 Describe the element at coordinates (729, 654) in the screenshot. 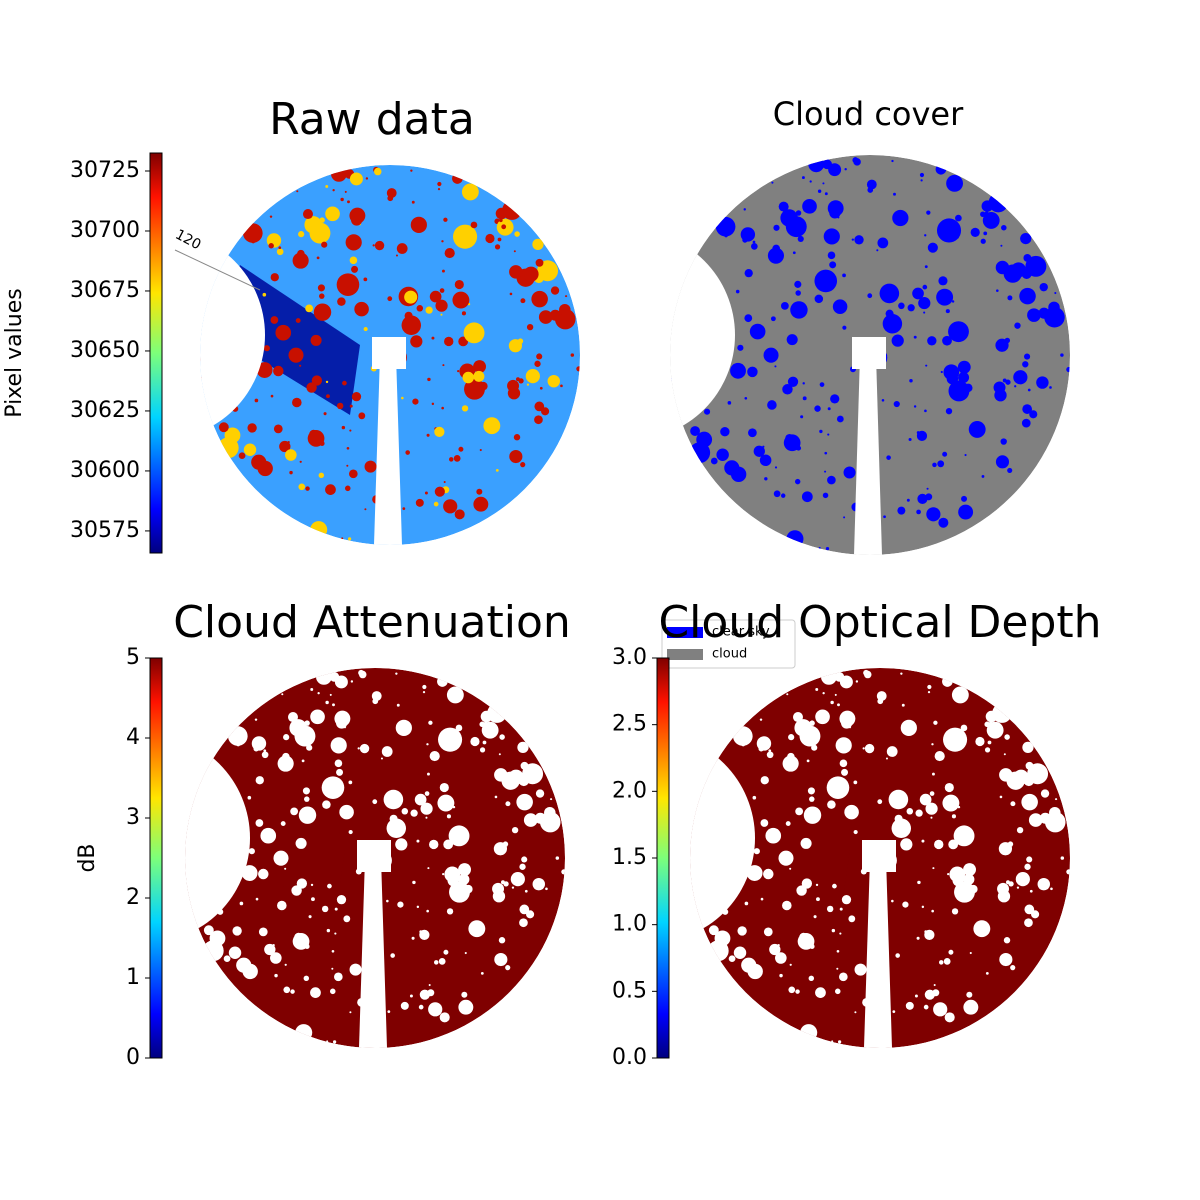

I see `legend-label: cloud` at that location.